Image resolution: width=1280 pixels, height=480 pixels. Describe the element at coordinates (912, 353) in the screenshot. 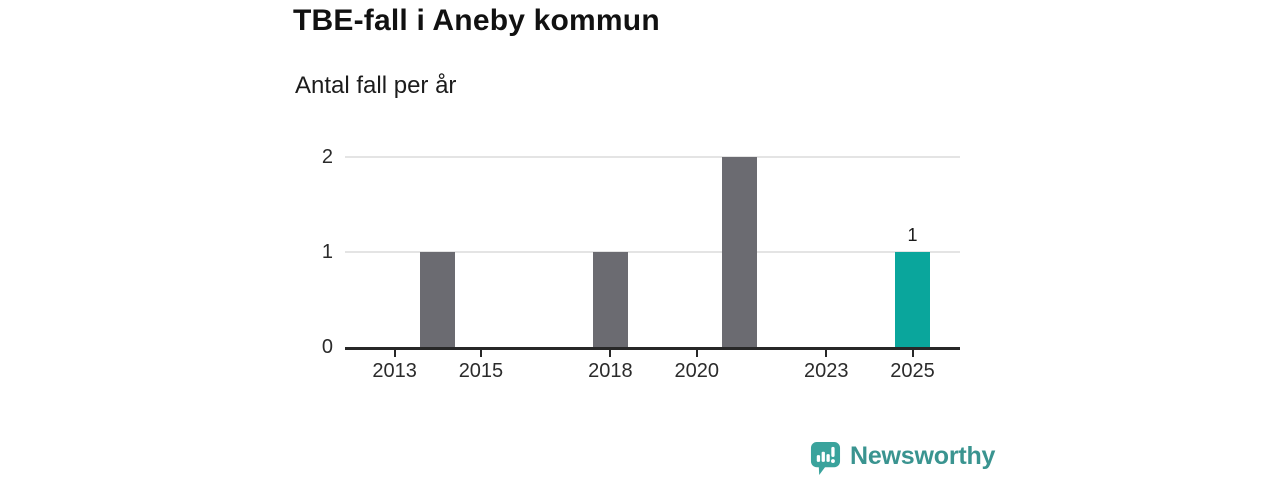

I see `x-tick-2025` at that location.